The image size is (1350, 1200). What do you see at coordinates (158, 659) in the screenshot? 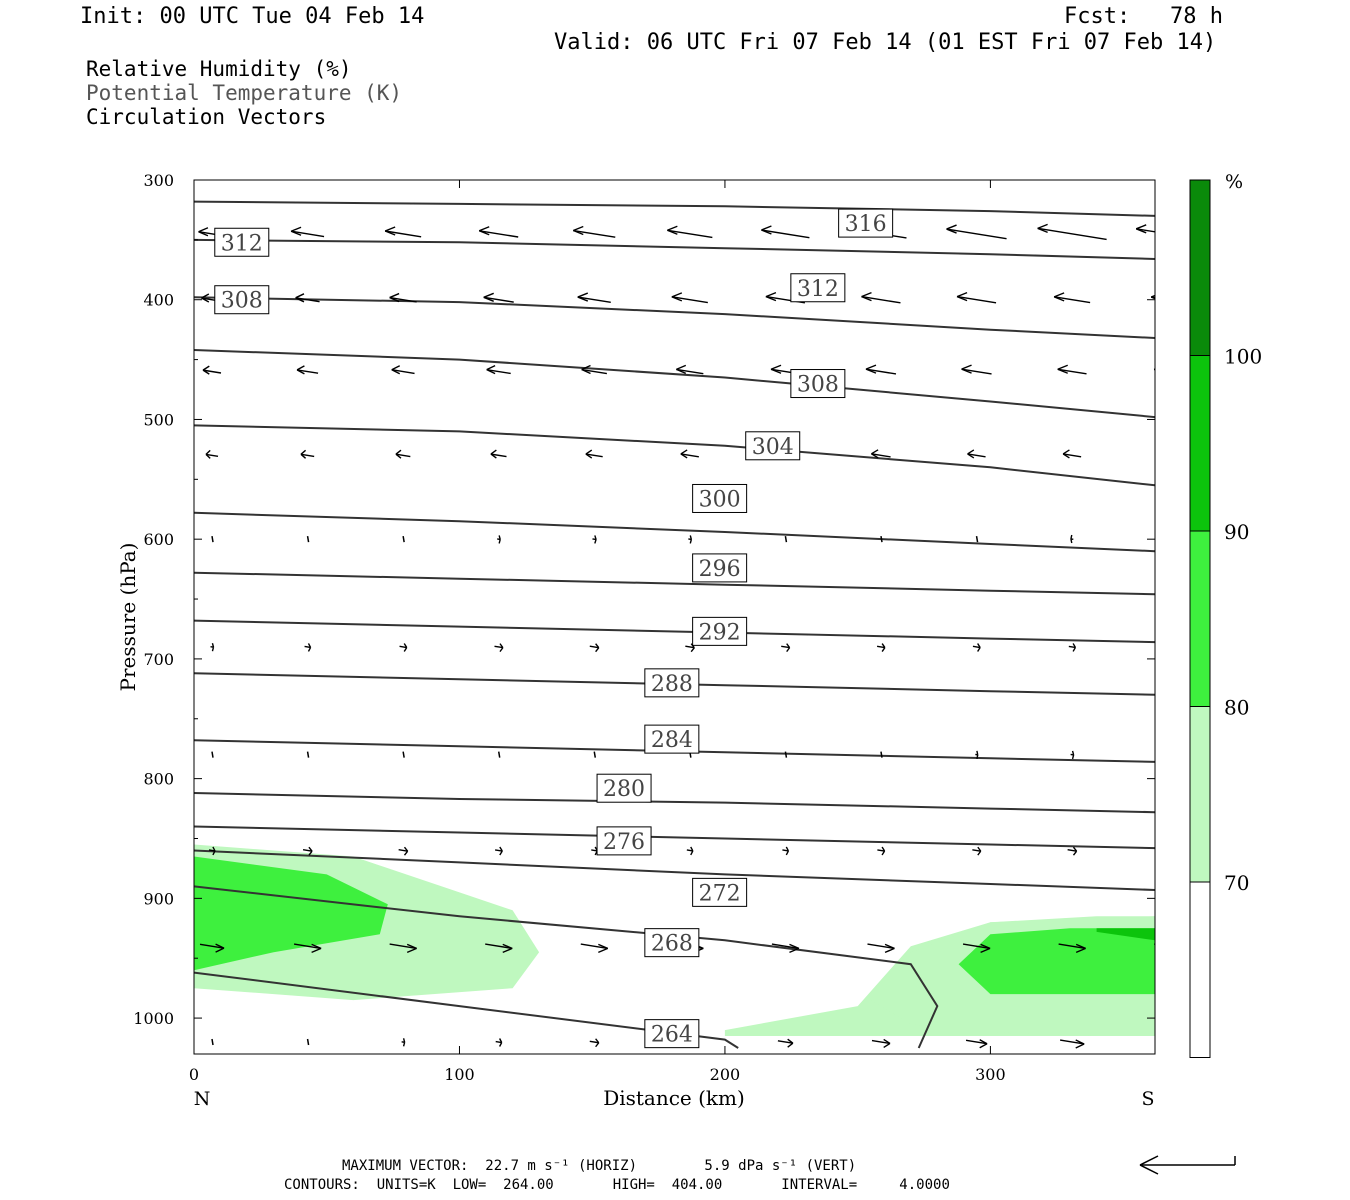
I see `y-tick-label: 700` at bounding box center [158, 659].